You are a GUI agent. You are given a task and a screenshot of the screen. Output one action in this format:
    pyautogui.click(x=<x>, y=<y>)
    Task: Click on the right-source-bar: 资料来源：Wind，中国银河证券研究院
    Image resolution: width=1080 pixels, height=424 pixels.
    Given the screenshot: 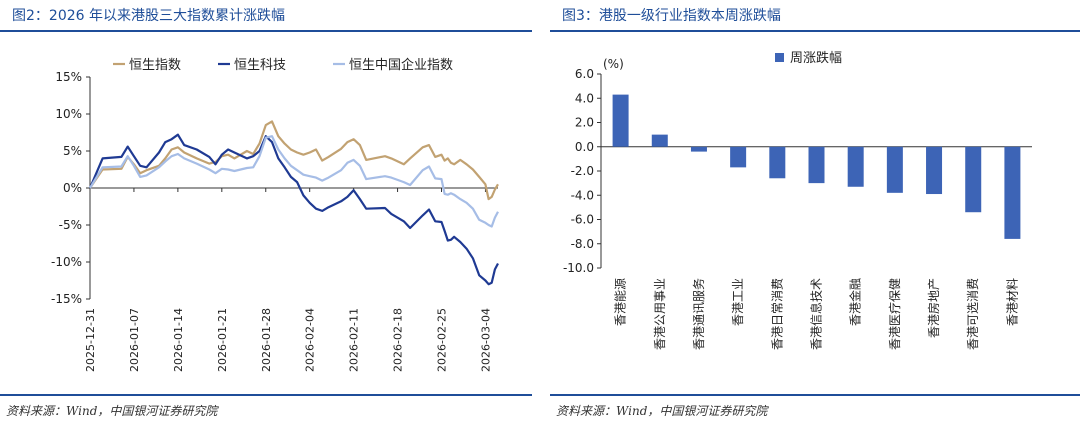 What is the action you would take?
    pyautogui.click(x=815, y=409)
    